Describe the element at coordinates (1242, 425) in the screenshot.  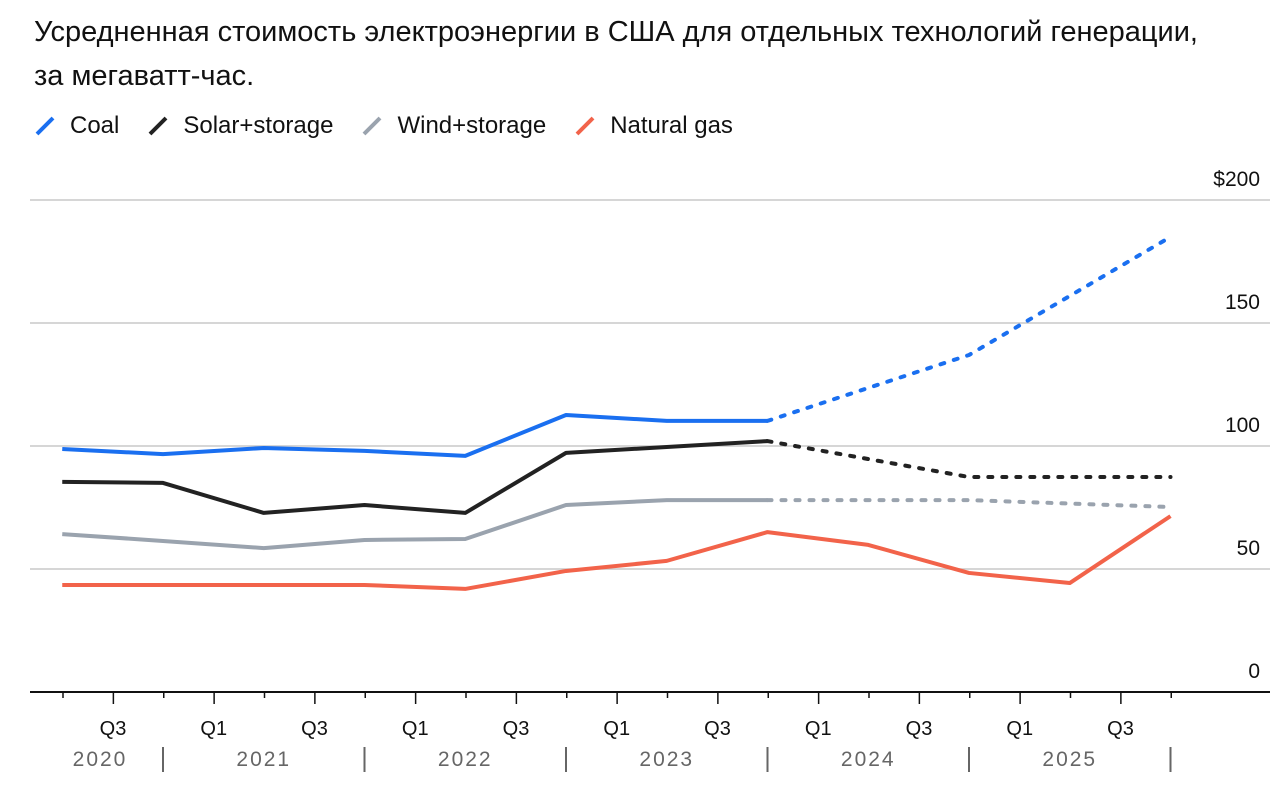
I see `y-tick-label: 100` at that location.